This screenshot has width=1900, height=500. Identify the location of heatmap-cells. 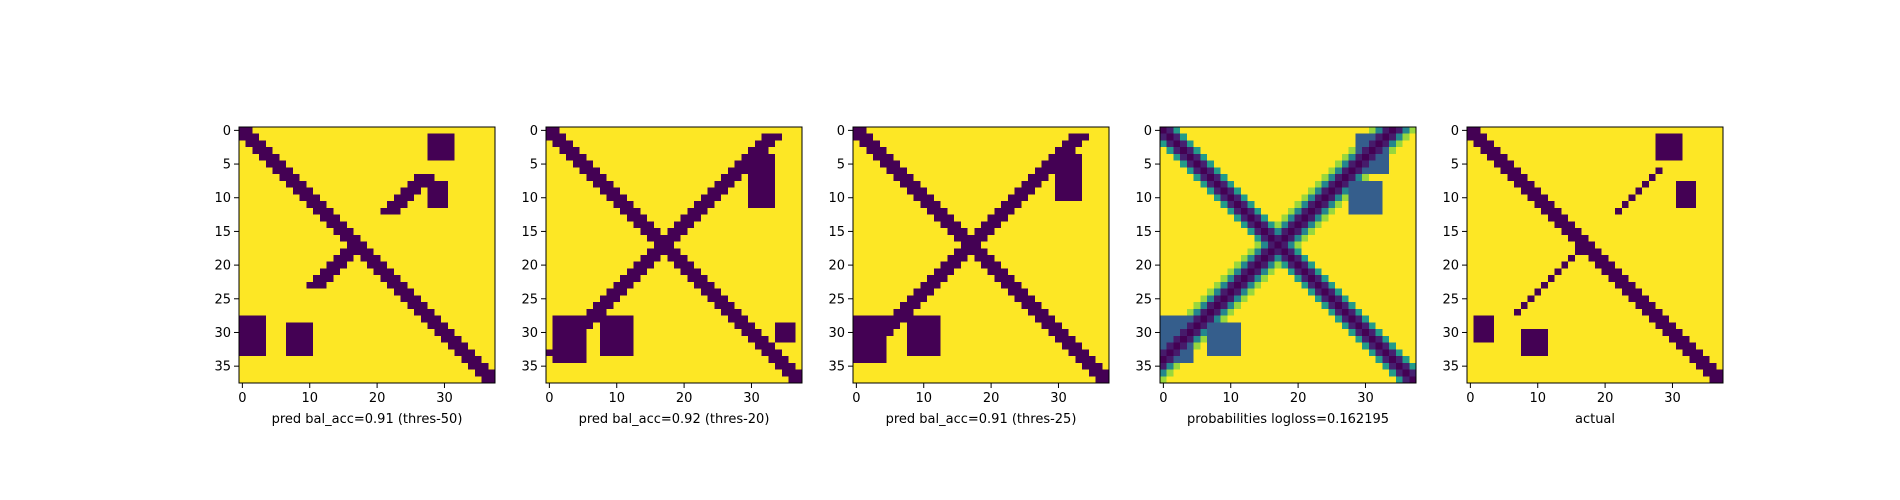
(981, 255).